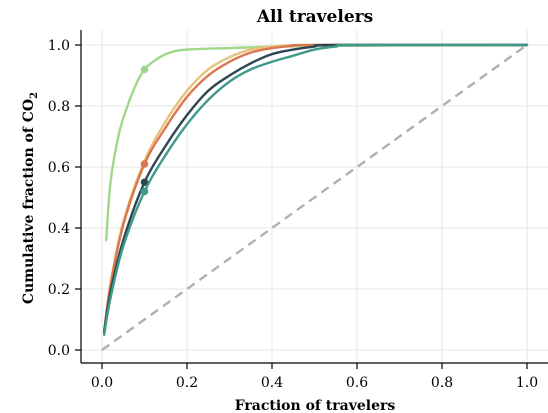 This screenshot has height=413, width=548. Describe the element at coordinates (59, 107) in the screenshot. I see `y-tick-label-4: 0.8` at that location.